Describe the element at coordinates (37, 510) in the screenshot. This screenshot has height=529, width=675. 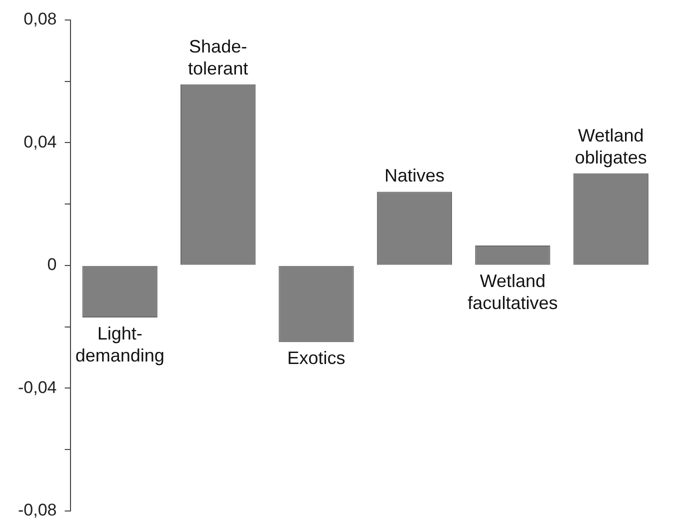
I see `y-tick-label: -0,08` at that location.